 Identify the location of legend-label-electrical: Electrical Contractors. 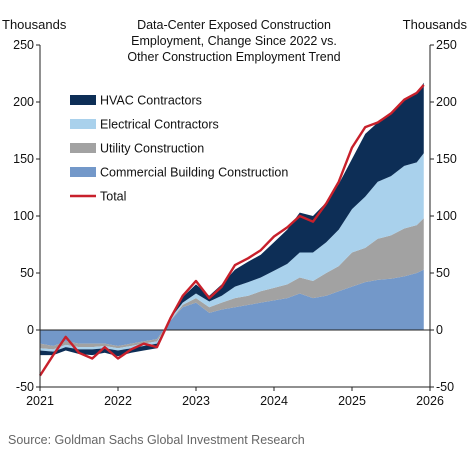
(159, 125).